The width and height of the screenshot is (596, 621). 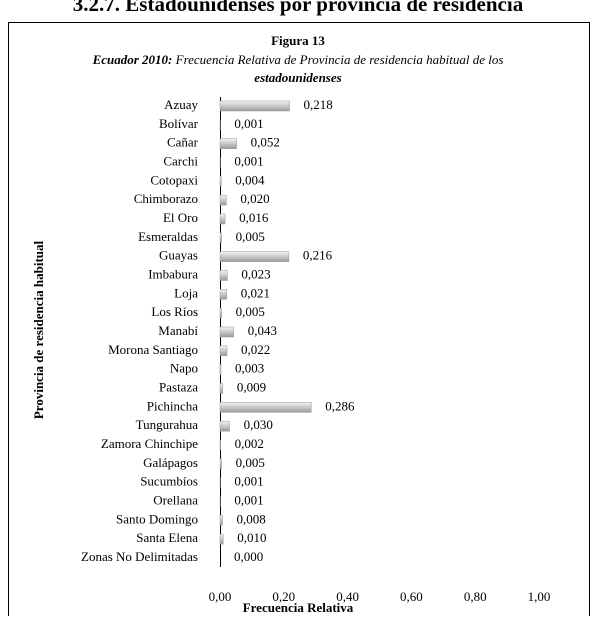 What do you see at coordinates (180, 160) in the screenshot?
I see `y-tick-label: Carchi` at bounding box center [180, 160].